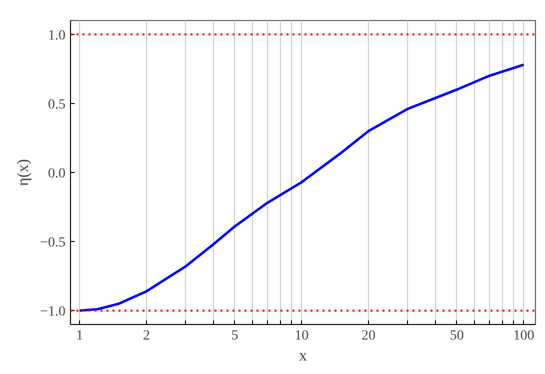  I want to click on x-tick-label: 2, so click(146, 336).